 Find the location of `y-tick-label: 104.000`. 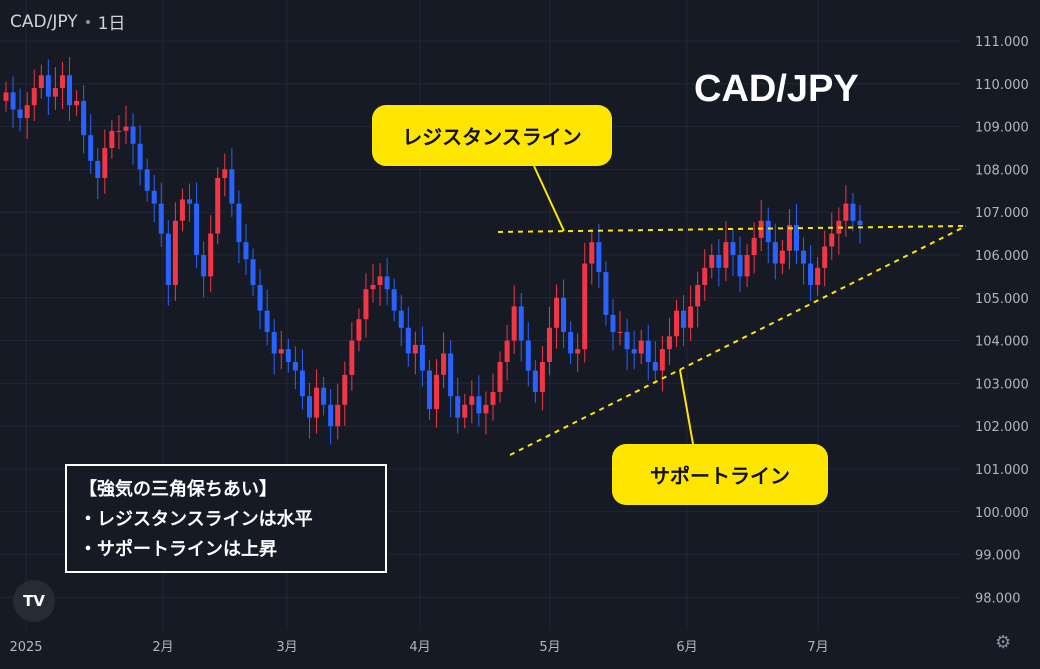

y-tick-label: 104.000 is located at coordinates (1002, 342).